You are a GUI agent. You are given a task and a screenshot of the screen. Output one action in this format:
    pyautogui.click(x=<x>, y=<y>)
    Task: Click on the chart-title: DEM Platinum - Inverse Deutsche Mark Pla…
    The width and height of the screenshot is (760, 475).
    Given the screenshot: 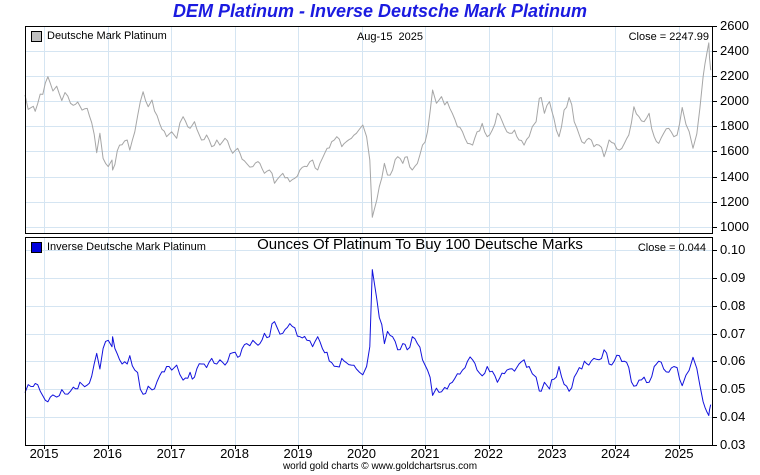 What is the action you would take?
    pyautogui.click(x=380, y=11)
    